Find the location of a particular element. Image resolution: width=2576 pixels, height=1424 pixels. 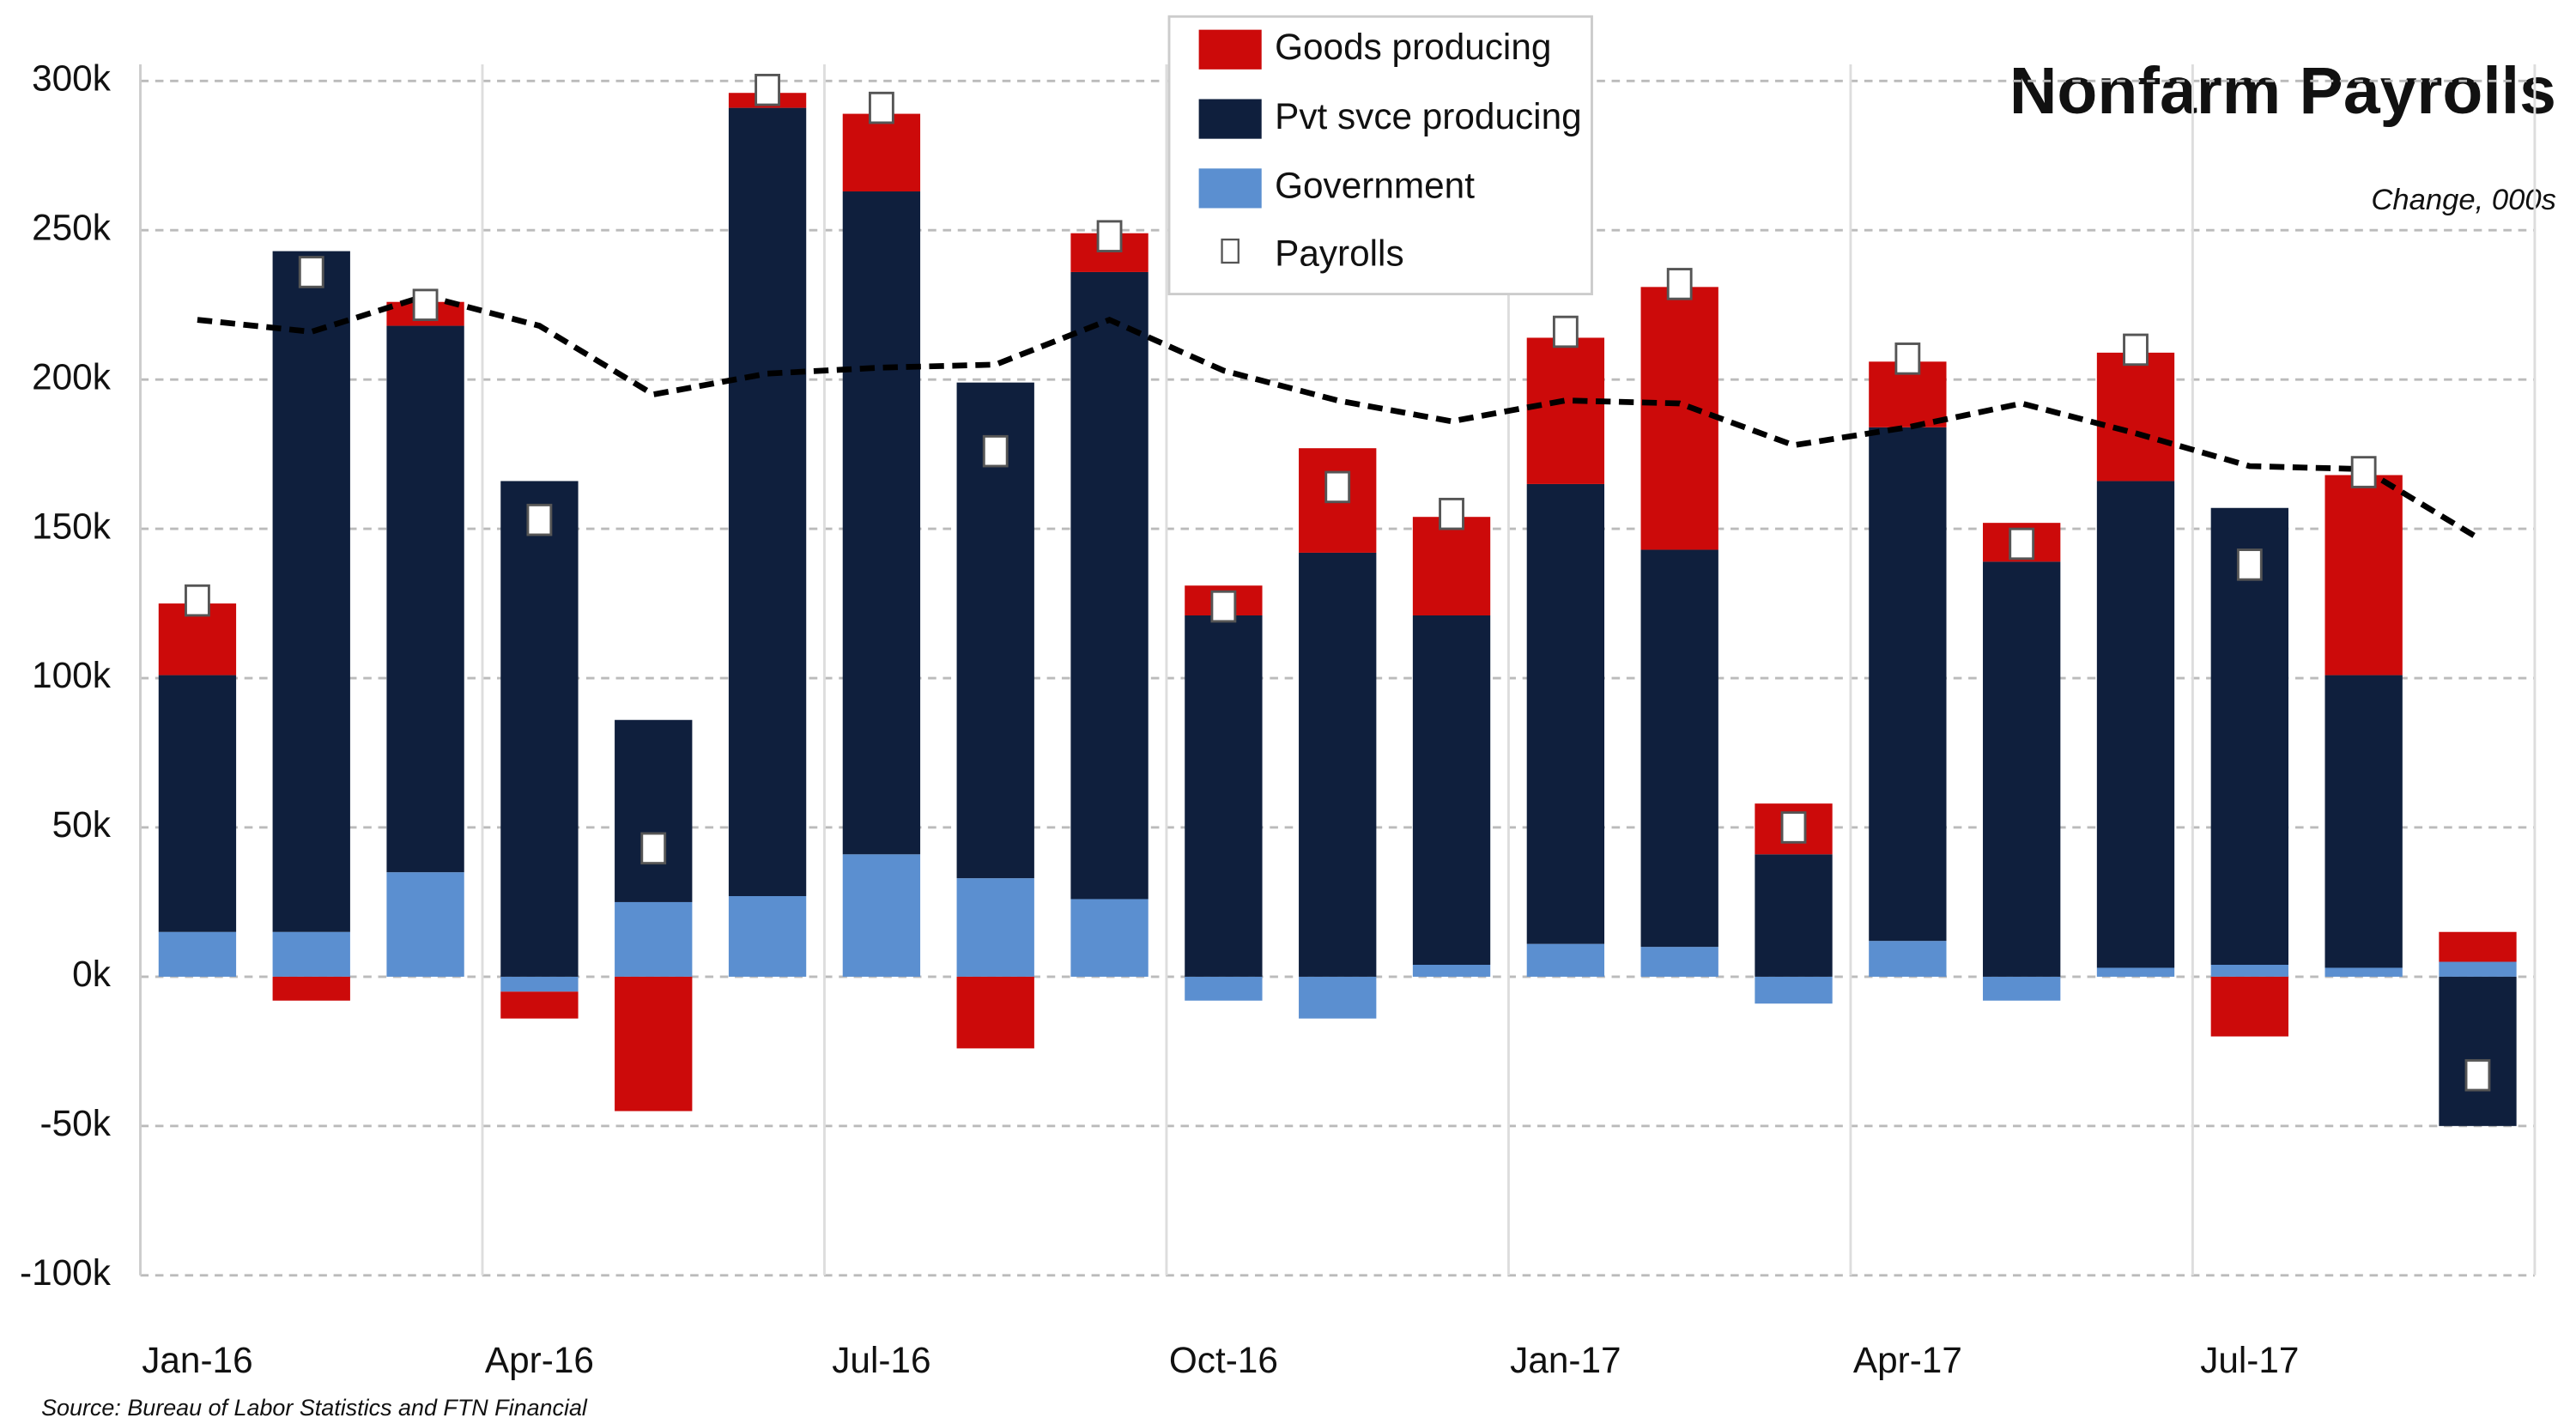

y-tick-label: 250k is located at coordinates (72, 227).